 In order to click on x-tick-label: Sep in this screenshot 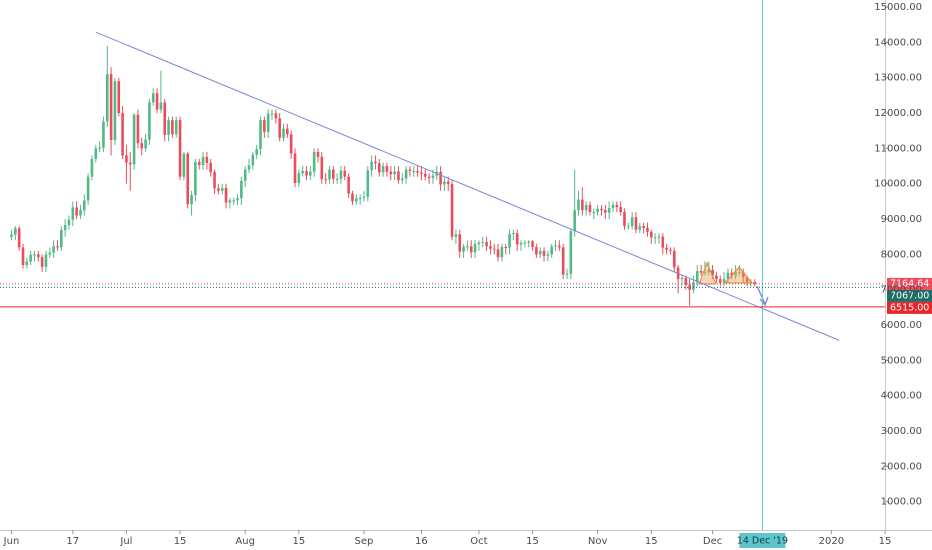, I will do `click(364, 541)`.